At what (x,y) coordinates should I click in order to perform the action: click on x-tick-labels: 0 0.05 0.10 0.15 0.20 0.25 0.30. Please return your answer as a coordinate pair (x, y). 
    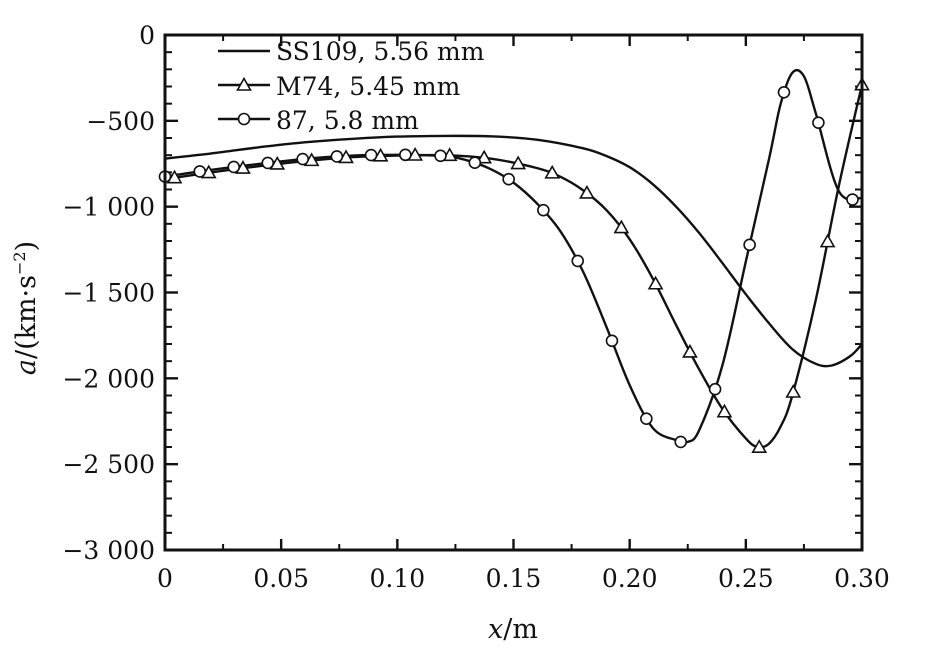
    Looking at the image, I should click on (523, 578).